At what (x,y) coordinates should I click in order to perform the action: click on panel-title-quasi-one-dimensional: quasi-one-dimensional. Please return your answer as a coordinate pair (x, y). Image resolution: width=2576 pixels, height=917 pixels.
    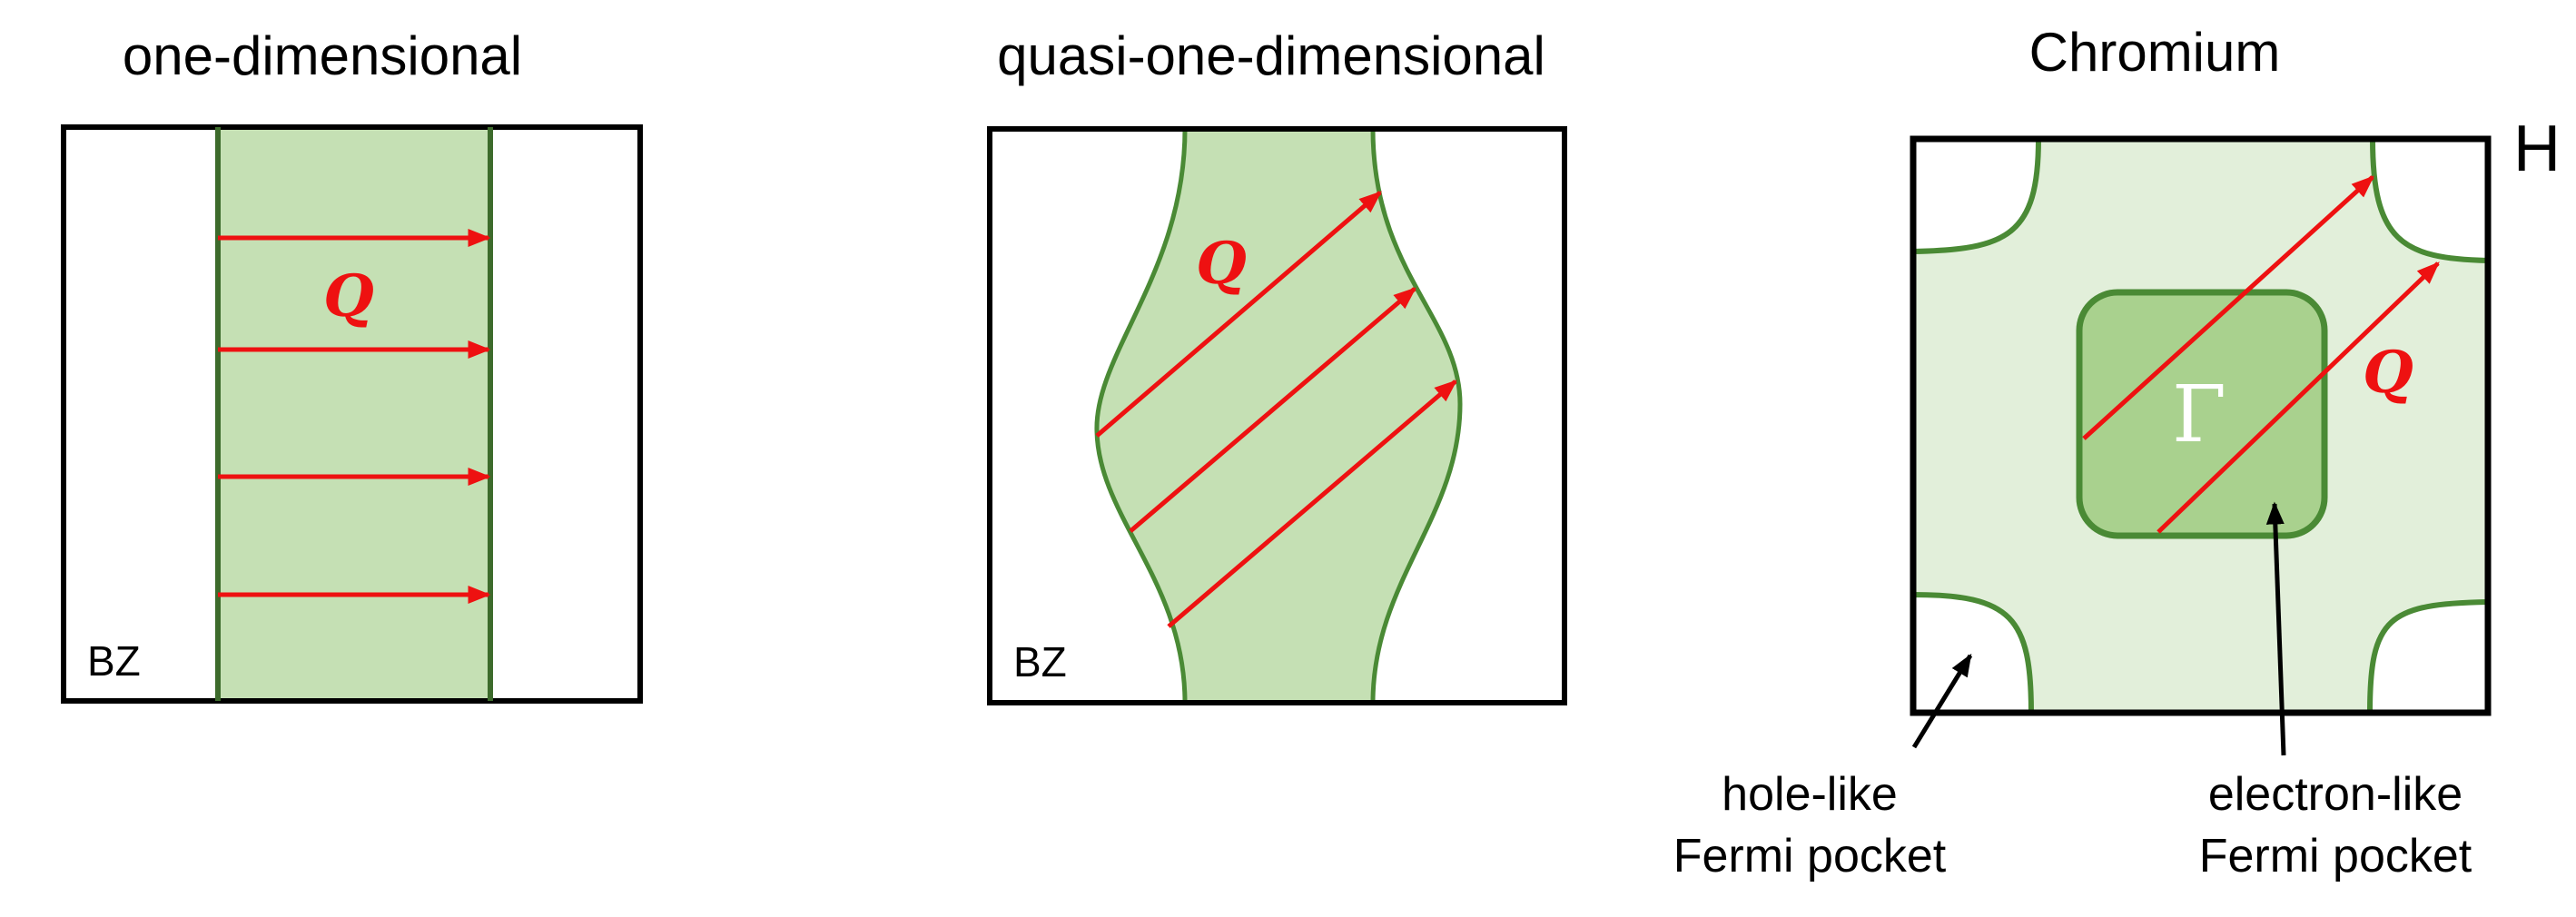
    Looking at the image, I should click on (1271, 55).